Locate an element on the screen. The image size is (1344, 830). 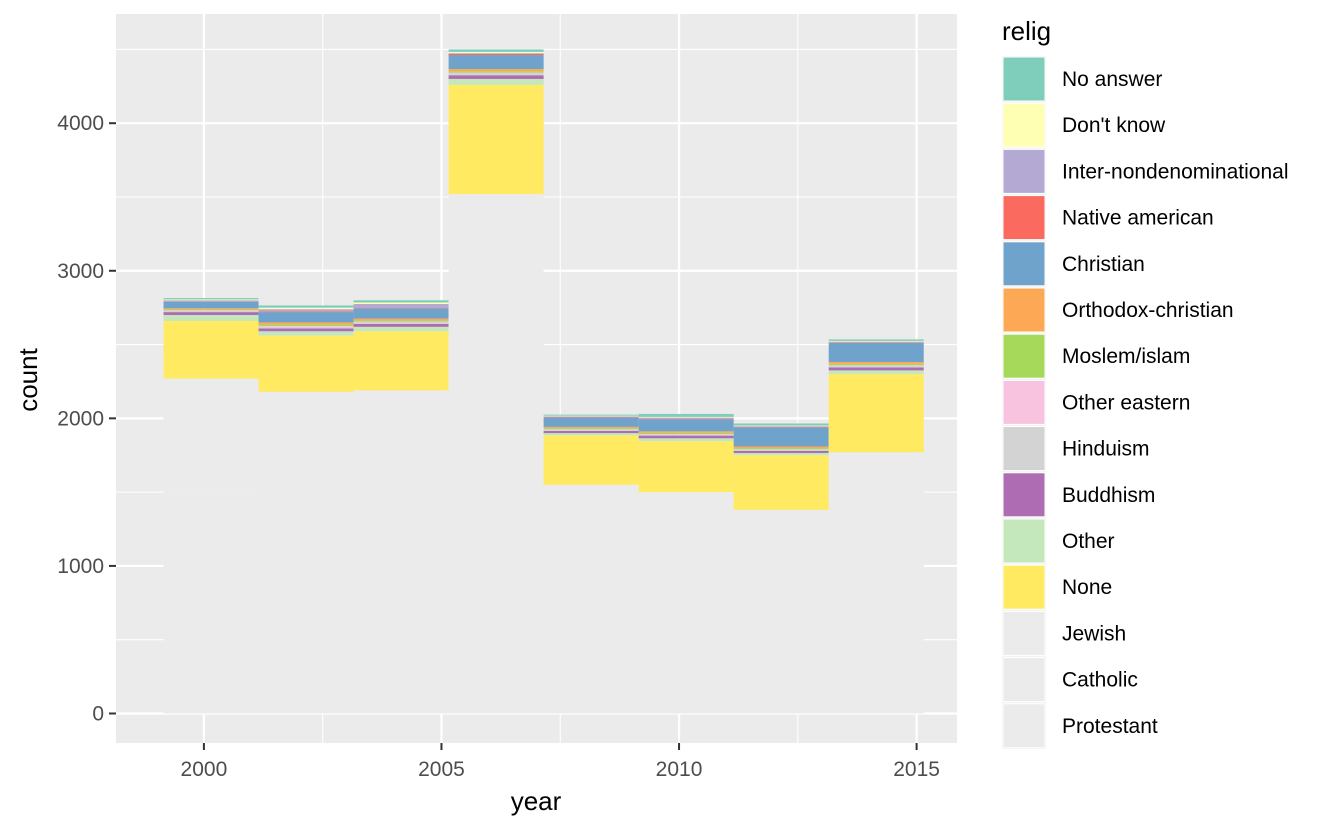
legend-swatch-native-american is located at coordinates (1024, 218).